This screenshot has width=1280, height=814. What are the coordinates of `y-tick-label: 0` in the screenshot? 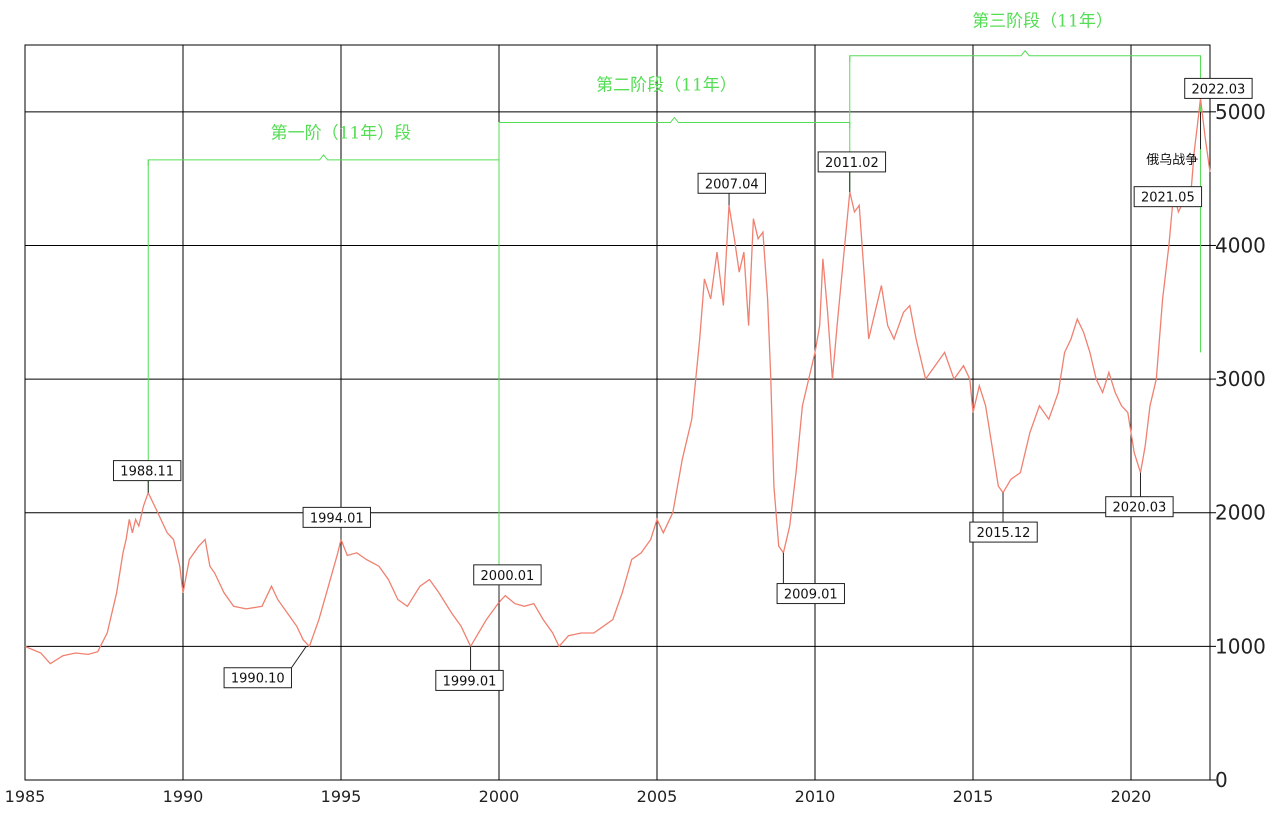 It's located at (1221, 780).